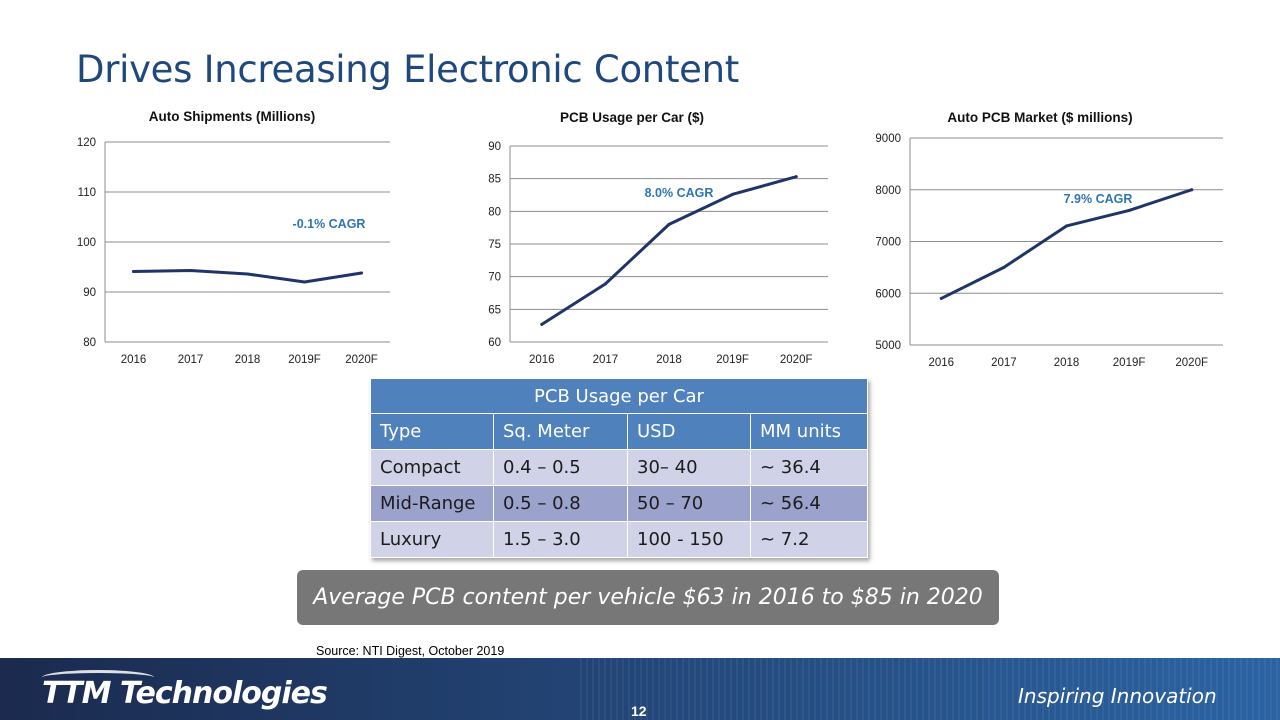  What do you see at coordinates (888, 346) in the screenshot?
I see `y-tick-label: 5000` at bounding box center [888, 346].